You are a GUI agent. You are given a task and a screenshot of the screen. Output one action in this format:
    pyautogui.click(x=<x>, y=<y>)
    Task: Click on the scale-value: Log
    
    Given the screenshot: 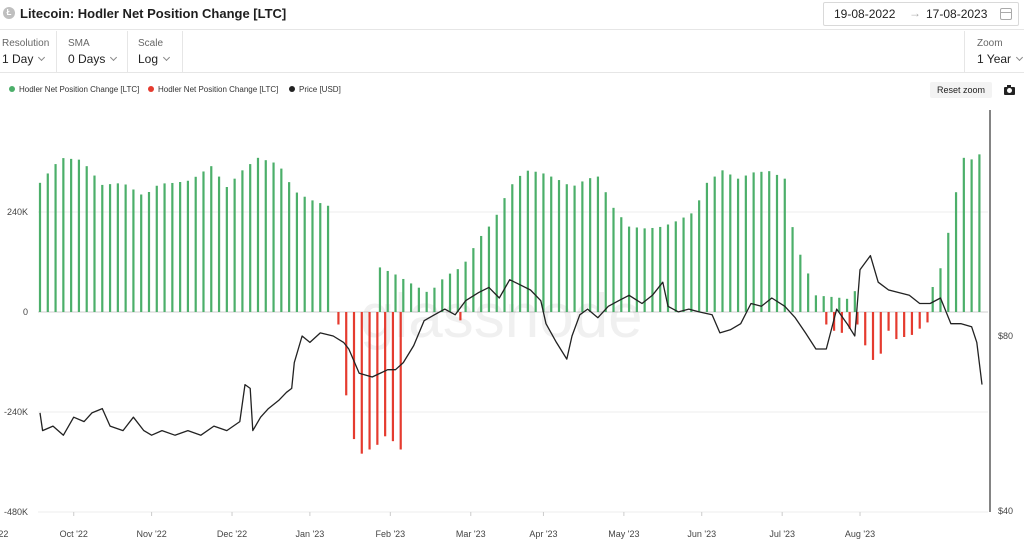 What is the action you would take?
    pyautogui.click(x=154, y=59)
    